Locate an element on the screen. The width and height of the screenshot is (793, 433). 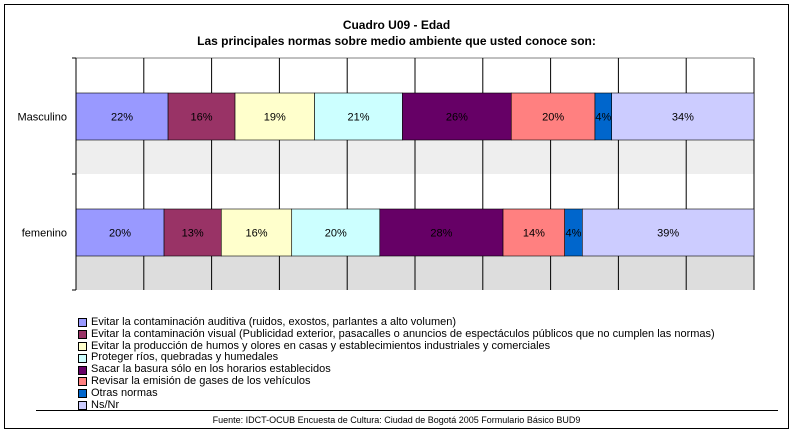
category-axis: Masculino femenino is located at coordinates (47, 174).